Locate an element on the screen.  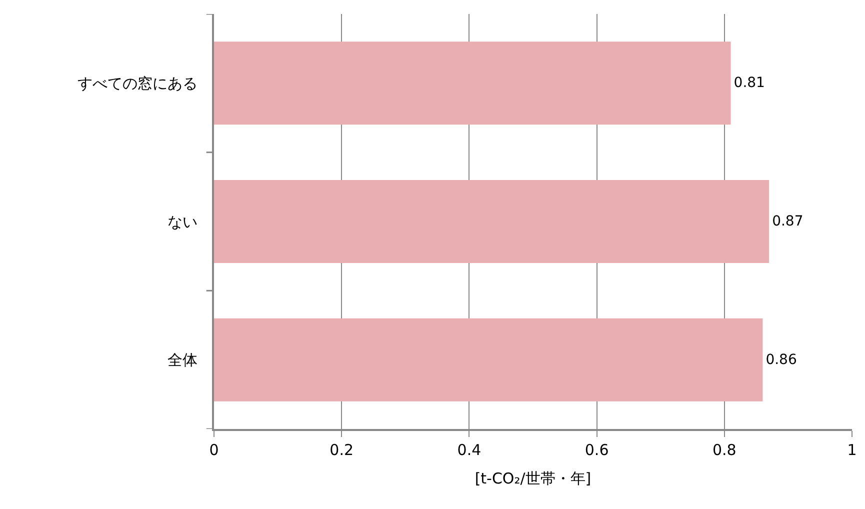
data-label: 0.81 is located at coordinates (749, 83).